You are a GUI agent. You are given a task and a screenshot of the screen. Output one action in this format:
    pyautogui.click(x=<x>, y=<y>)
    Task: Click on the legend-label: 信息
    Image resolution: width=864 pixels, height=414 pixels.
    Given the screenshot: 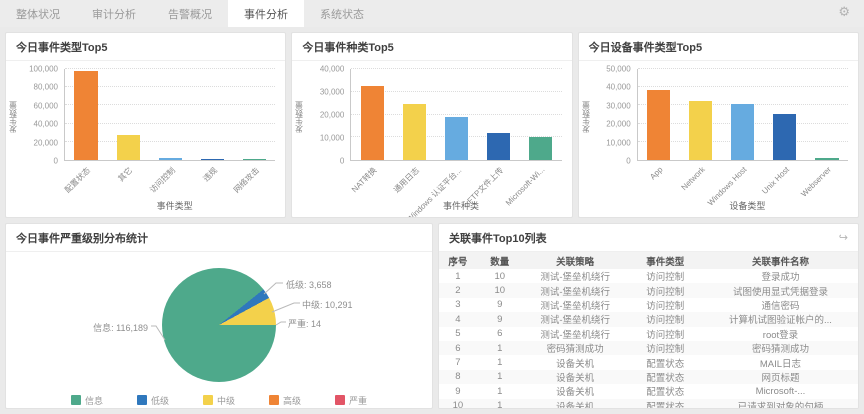 What is the action you would take?
    pyautogui.click(x=93, y=400)
    